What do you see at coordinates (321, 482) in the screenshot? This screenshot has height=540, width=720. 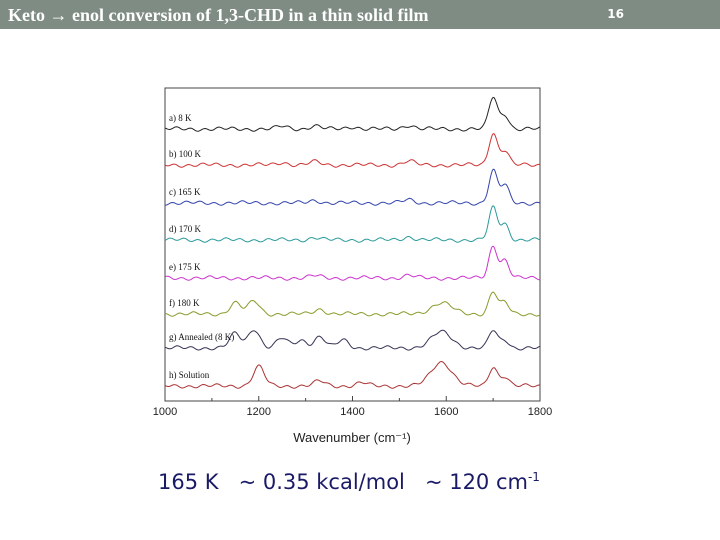 I see `caption-kcal: ~ 0.35 kcal/mol` at bounding box center [321, 482].